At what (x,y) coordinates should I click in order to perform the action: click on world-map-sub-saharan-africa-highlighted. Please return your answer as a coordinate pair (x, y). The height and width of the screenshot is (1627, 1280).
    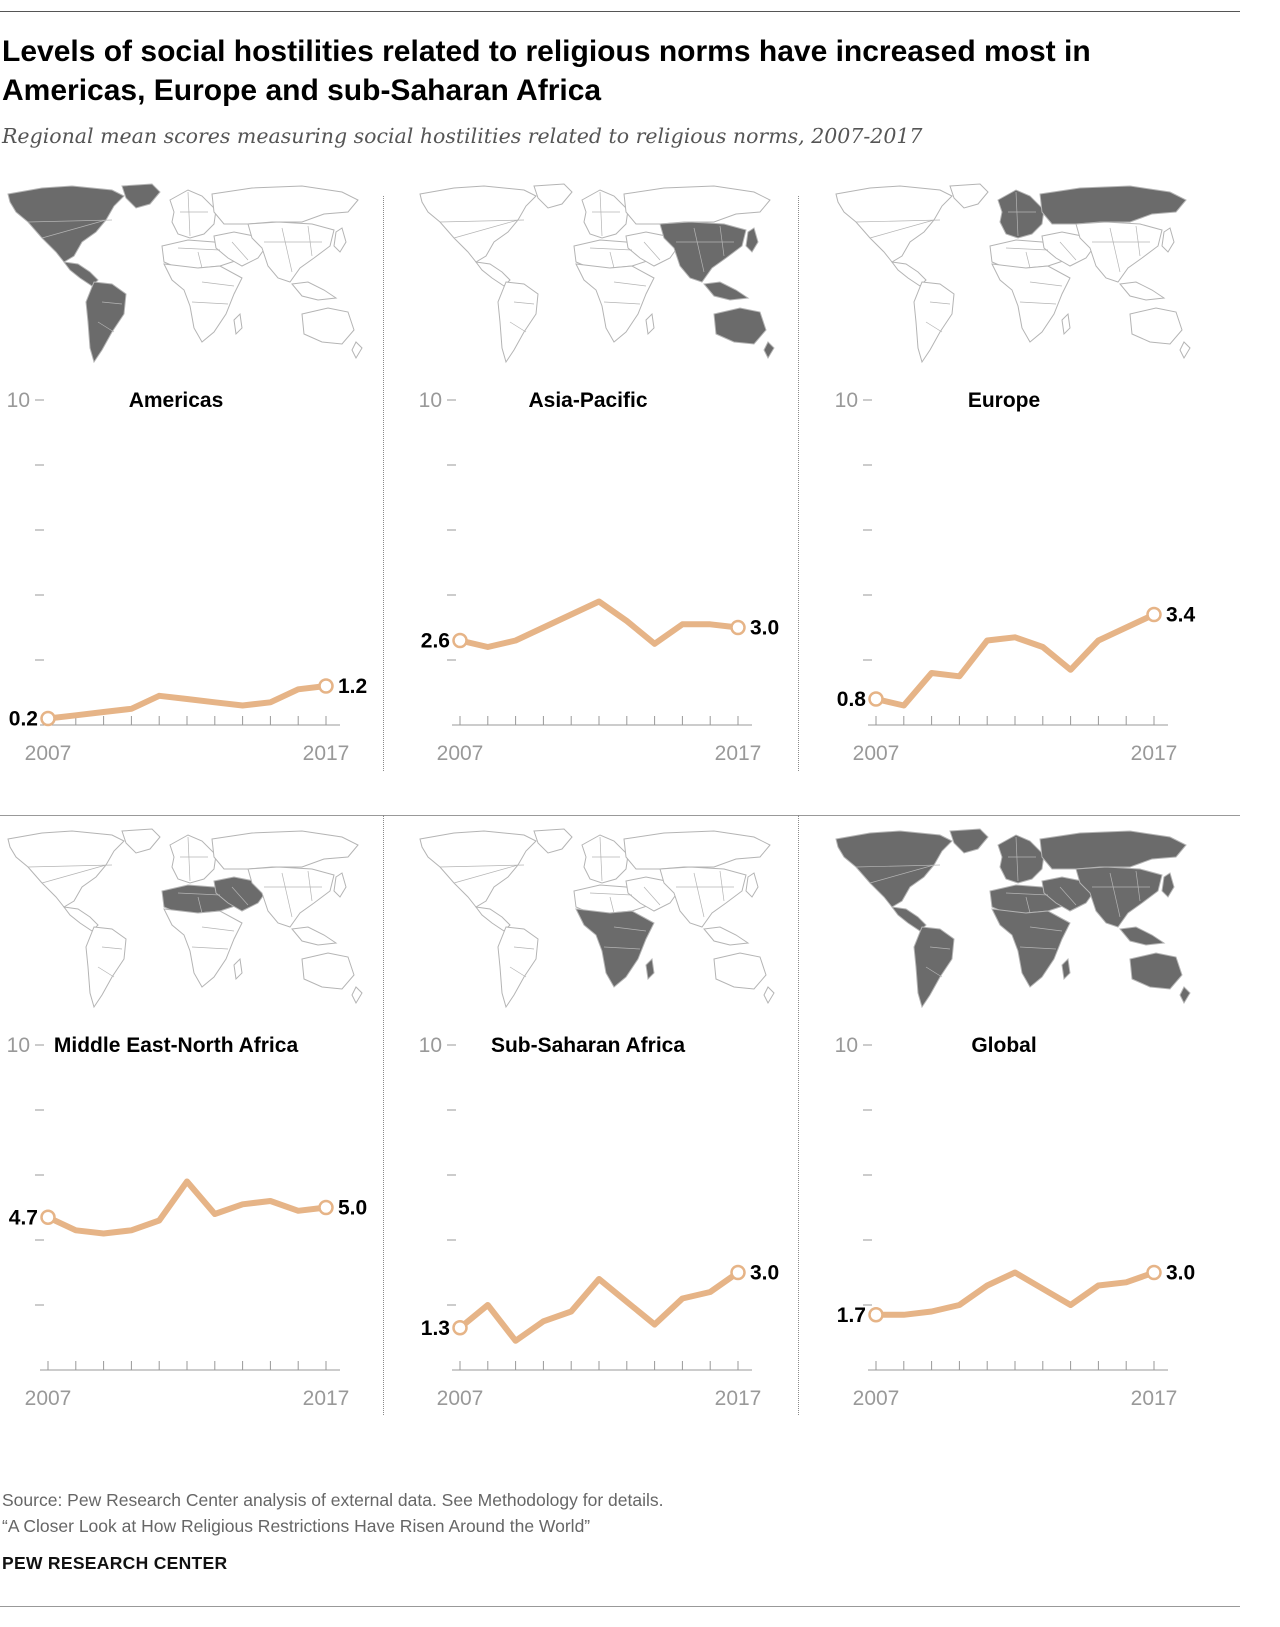
    Looking at the image, I should click on (597, 918).